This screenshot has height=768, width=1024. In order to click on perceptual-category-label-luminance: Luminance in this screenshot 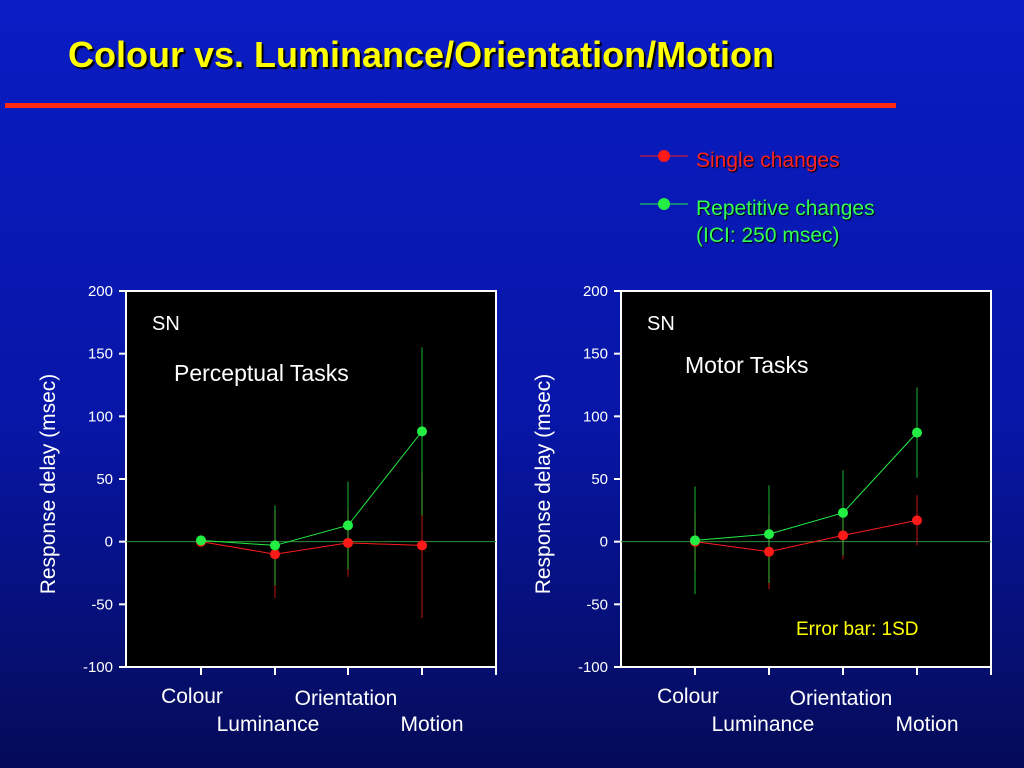, I will do `click(268, 724)`.